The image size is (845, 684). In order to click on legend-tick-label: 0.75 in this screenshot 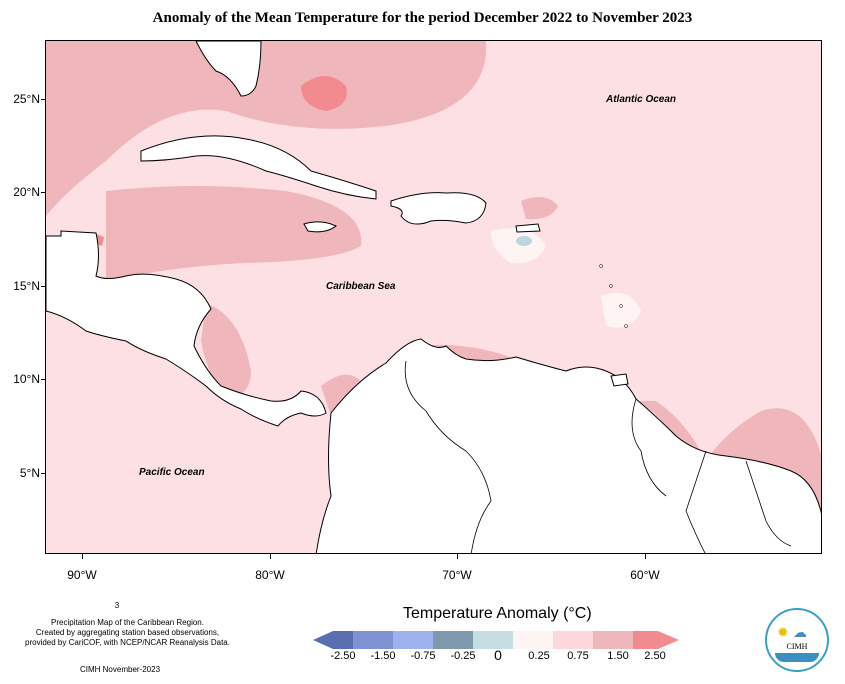, I will do `click(578, 656)`.